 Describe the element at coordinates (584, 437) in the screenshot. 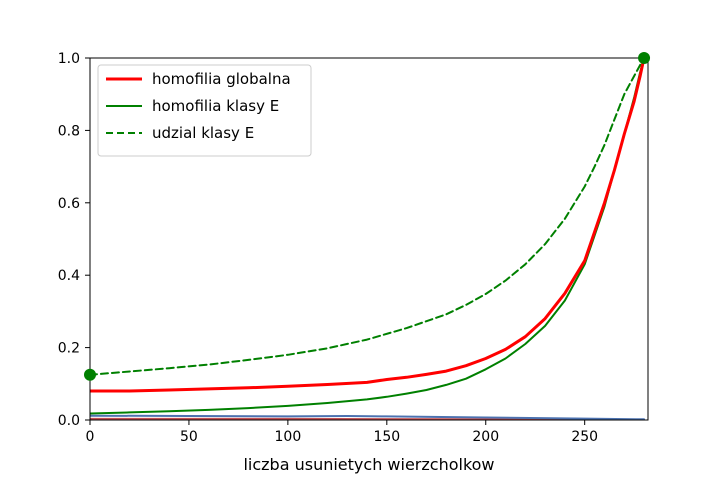

I see `x-tick-label: 250` at that location.